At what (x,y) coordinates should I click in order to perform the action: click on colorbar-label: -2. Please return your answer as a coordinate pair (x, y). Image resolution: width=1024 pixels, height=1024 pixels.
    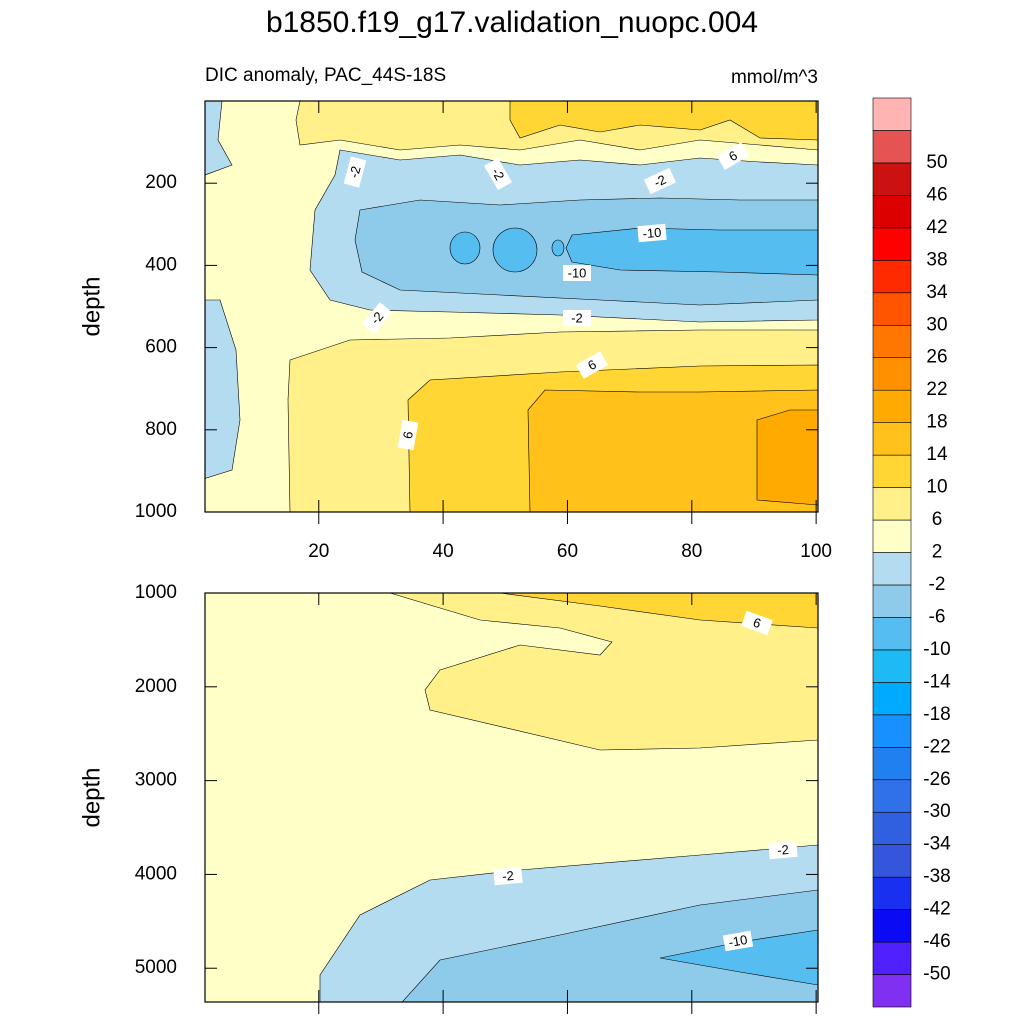
    Looking at the image, I should click on (937, 584).